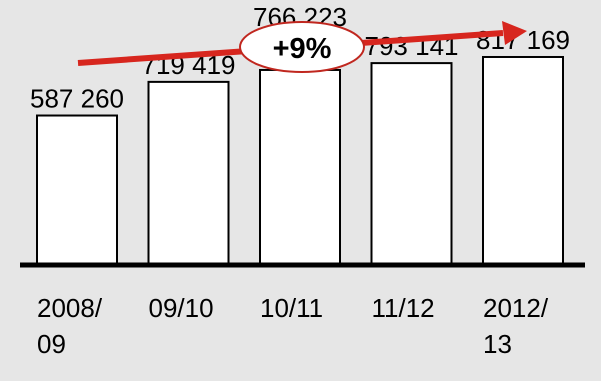 The width and height of the screenshot is (601, 381). I want to click on category-label: 10/11, so click(291, 308).